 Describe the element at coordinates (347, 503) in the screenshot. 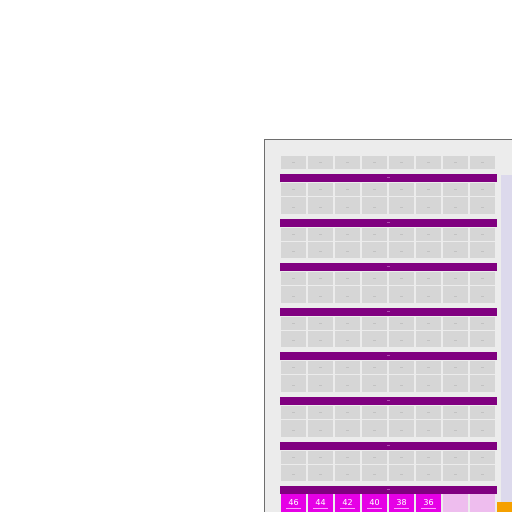

I see `unit-number-cell: 42` at that location.